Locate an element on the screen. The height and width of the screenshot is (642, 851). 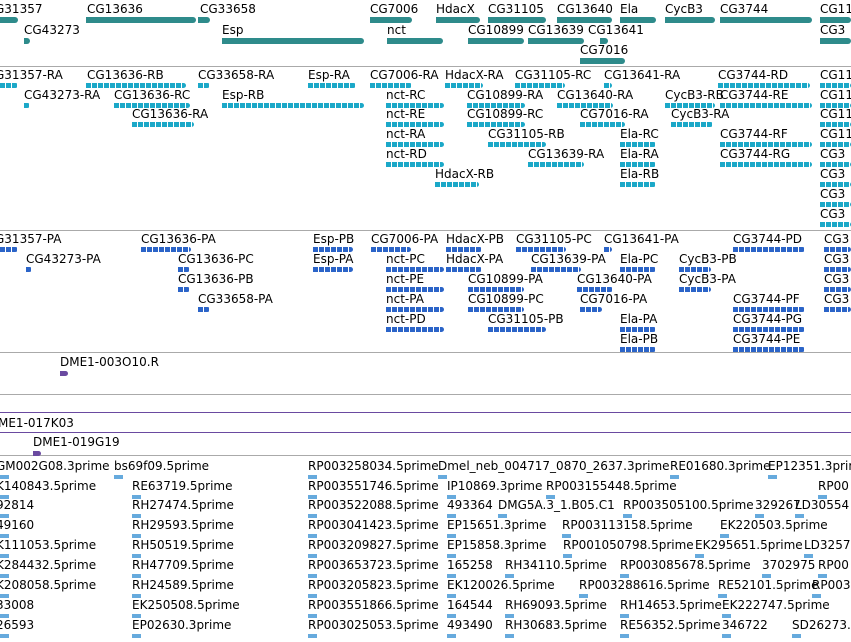
est-label: K111053.5prime is located at coordinates (48, 545).